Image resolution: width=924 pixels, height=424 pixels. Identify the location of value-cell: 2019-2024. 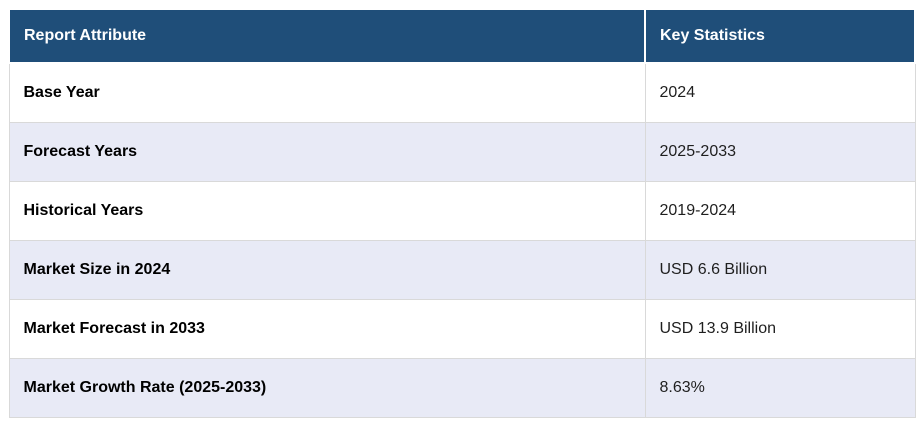
(780, 210).